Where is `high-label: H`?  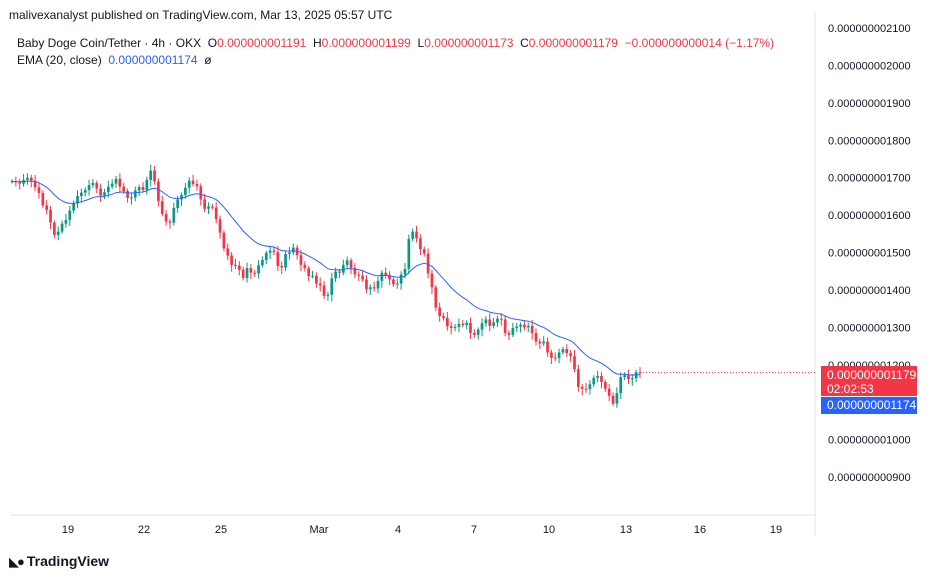 high-label: H is located at coordinates (317, 43).